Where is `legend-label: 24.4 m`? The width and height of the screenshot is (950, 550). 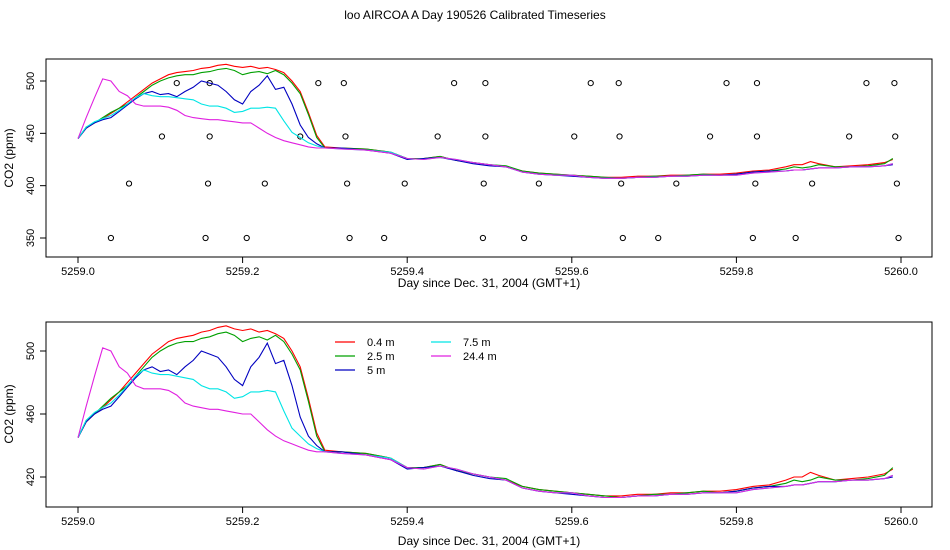 legend-label: 24.4 m is located at coordinates (480, 357).